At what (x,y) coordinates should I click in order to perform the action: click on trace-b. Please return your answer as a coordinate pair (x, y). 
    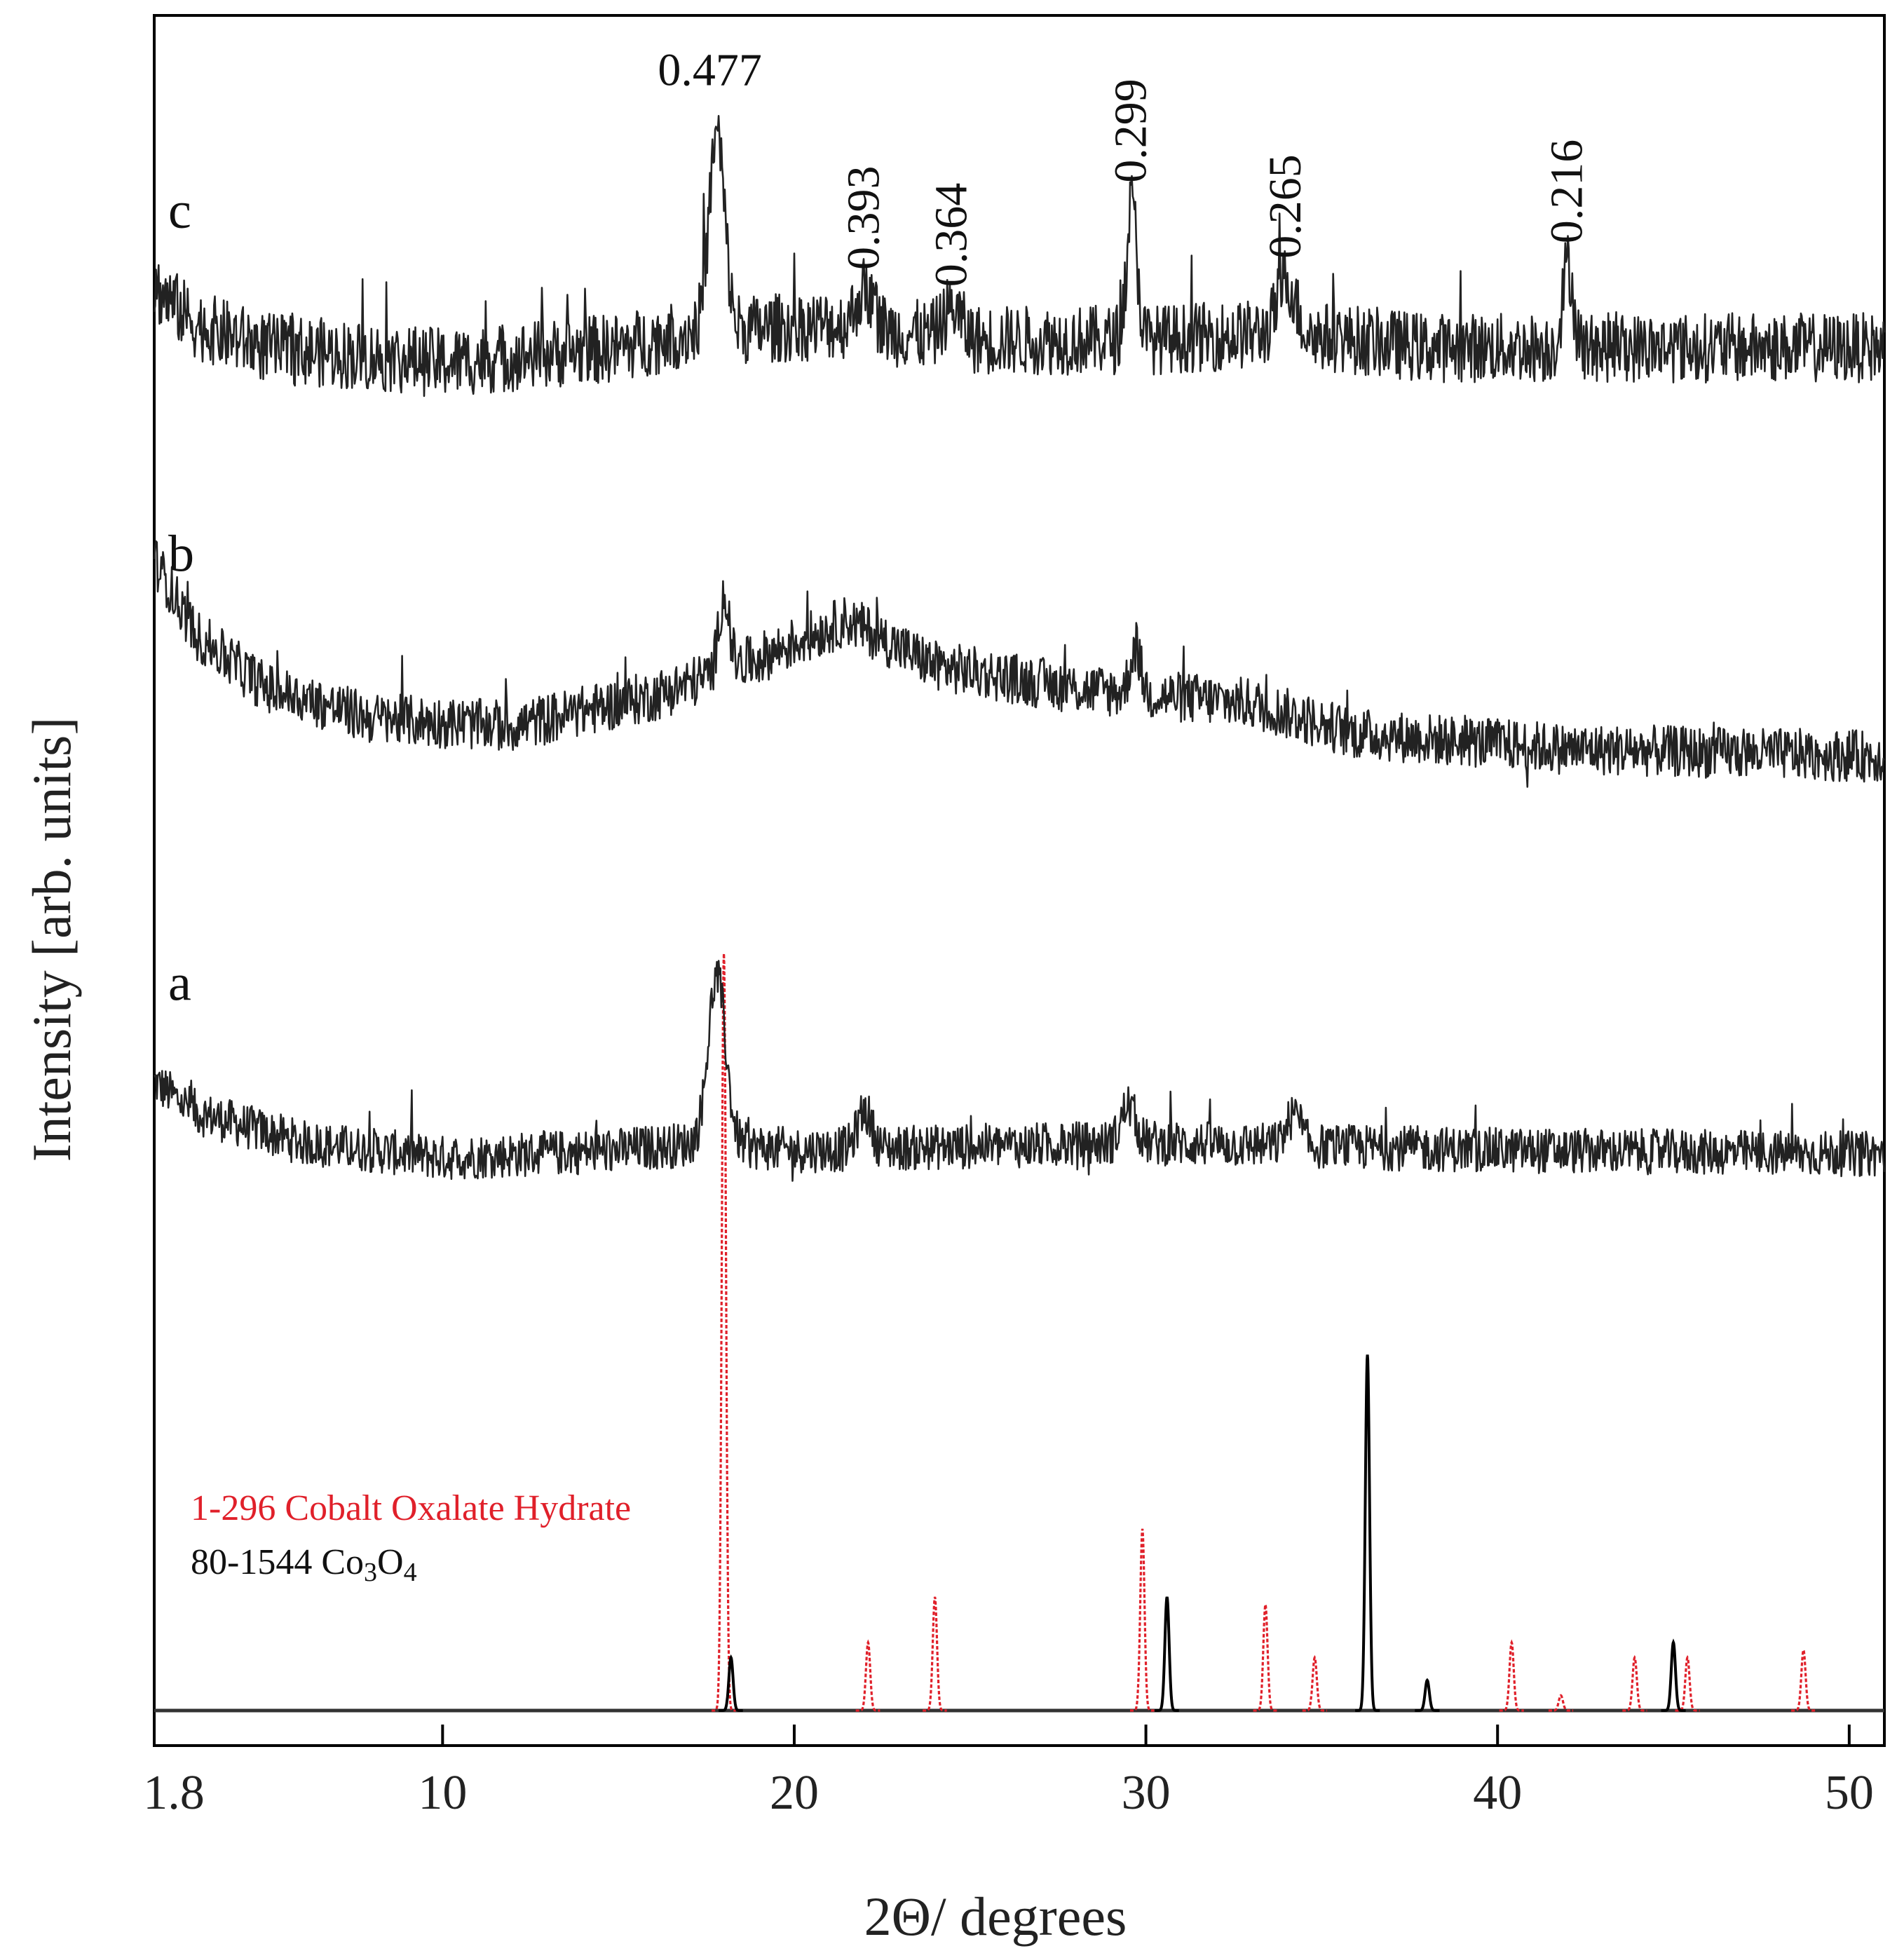
    Looking at the image, I should click on (1019, 664).